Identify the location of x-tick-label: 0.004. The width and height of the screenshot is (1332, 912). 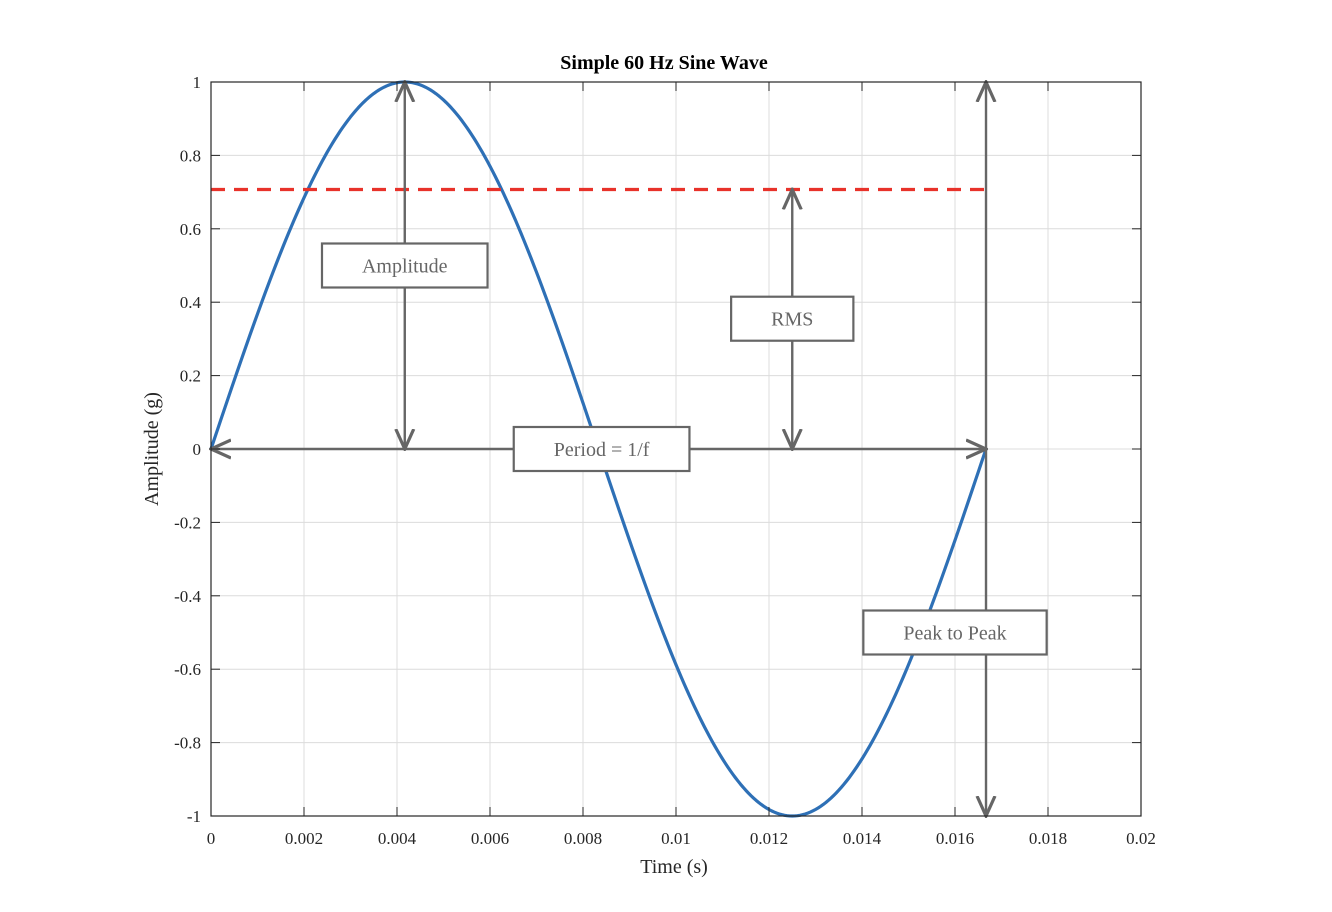
(397, 838).